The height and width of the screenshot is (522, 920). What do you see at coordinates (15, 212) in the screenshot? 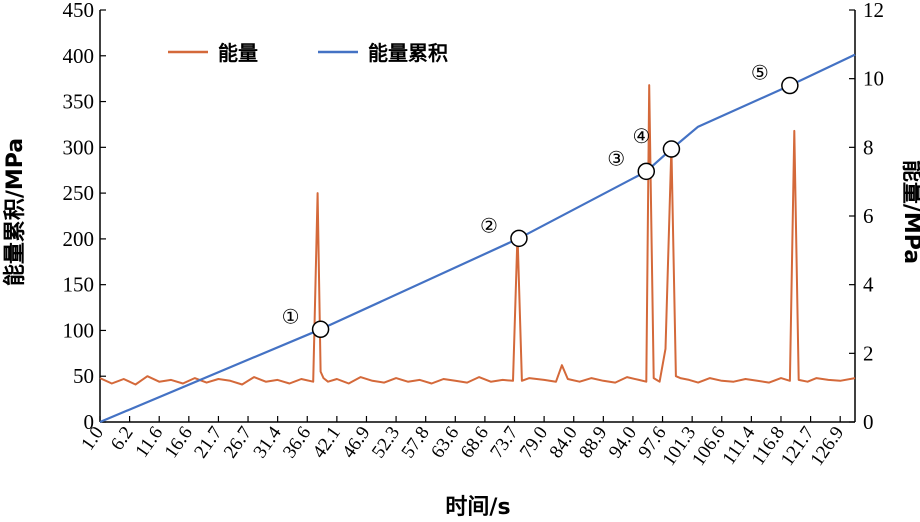
I see `y-axis-left-title: 能量累积/MPa` at bounding box center [15, 212].